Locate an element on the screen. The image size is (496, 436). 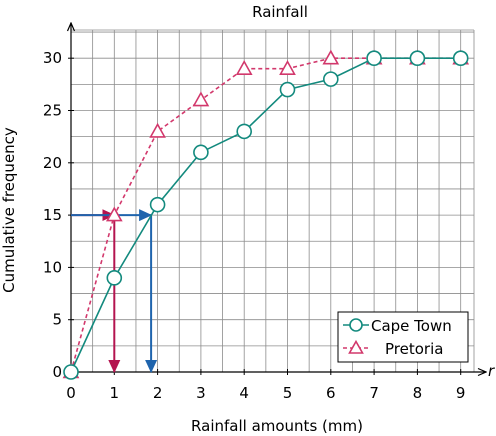
y-tick-label: 20 is located at coordinates (52, 163).